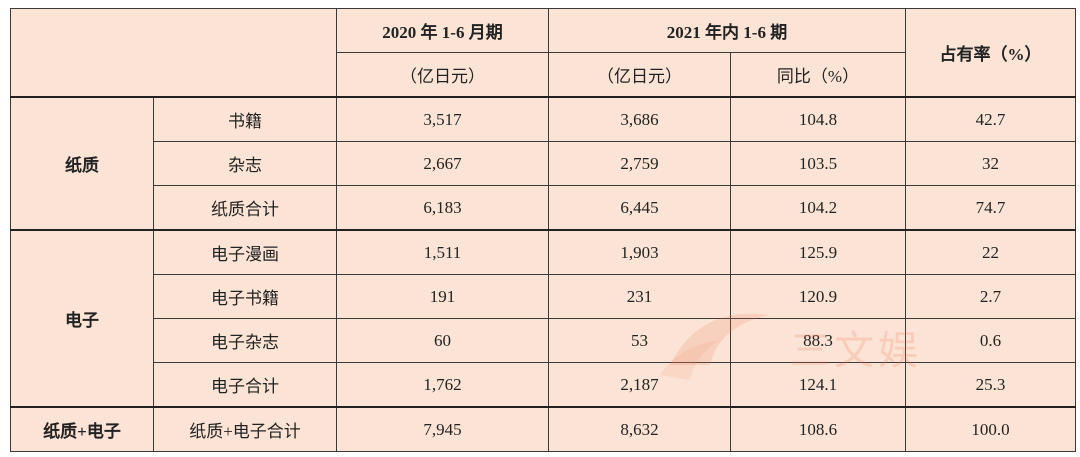 This screenshot has width=1080, height=457. What do you see at coordinates (639, 296) in the screenshot?
I see `data-cell: 231` at bounding box center [639, 296].